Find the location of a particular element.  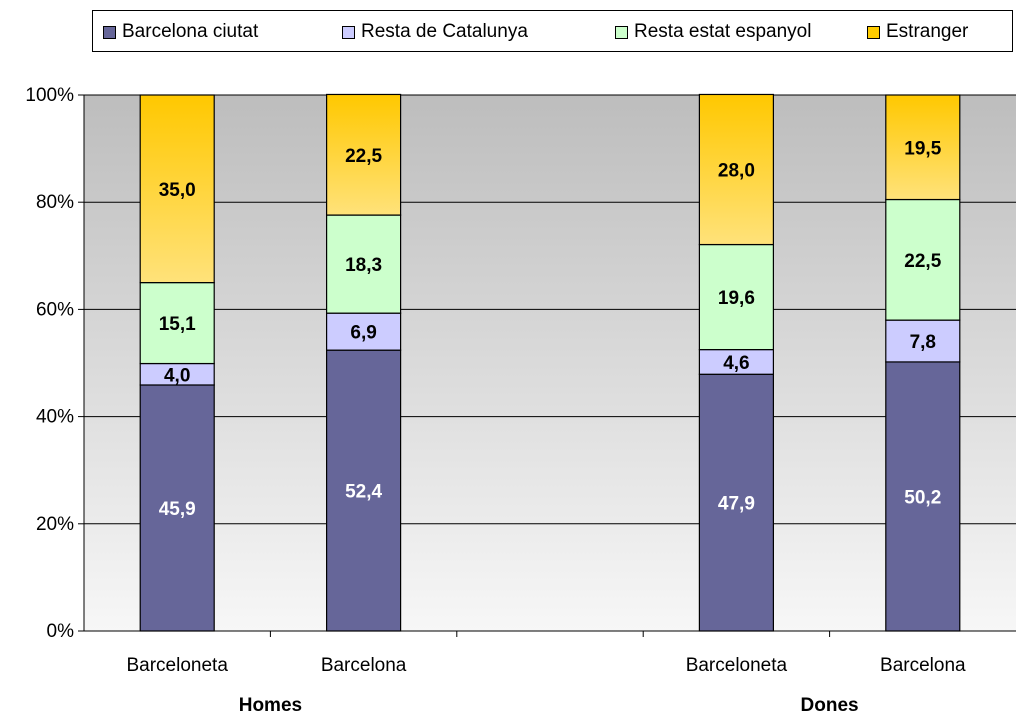

data-label: 35,0 is located at coordinates (177, 190).